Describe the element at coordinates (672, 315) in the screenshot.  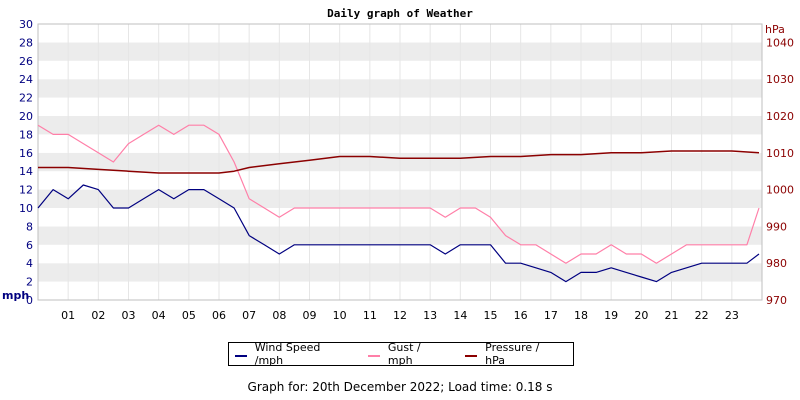
I see `x-tick-label: 21` at that location.